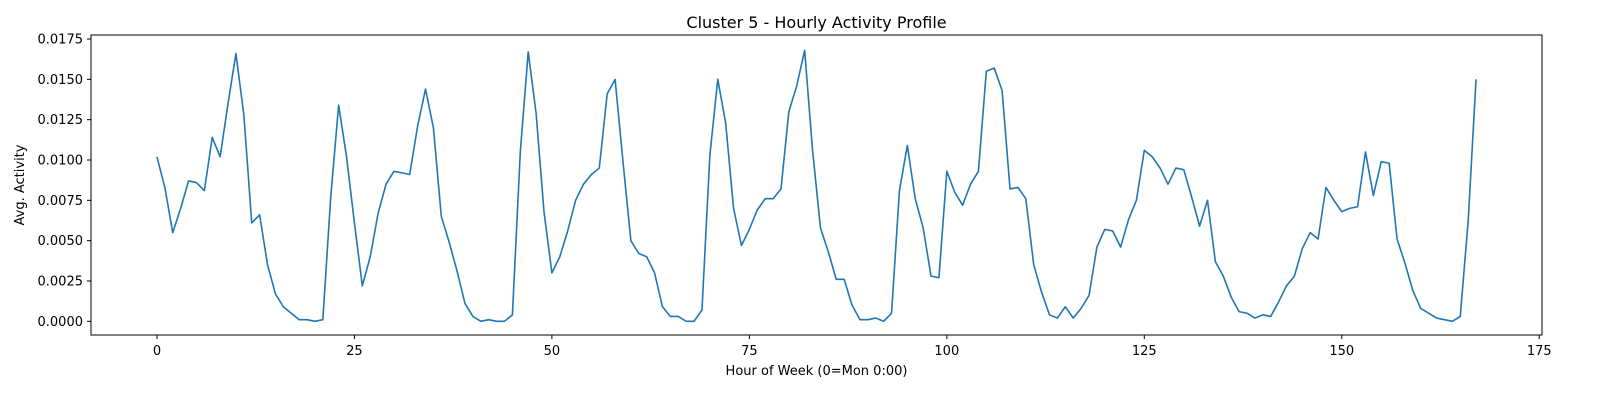 This screenshot has width=1600, height=400. I want to click on x-tick-label: 75, so click(749, 351).